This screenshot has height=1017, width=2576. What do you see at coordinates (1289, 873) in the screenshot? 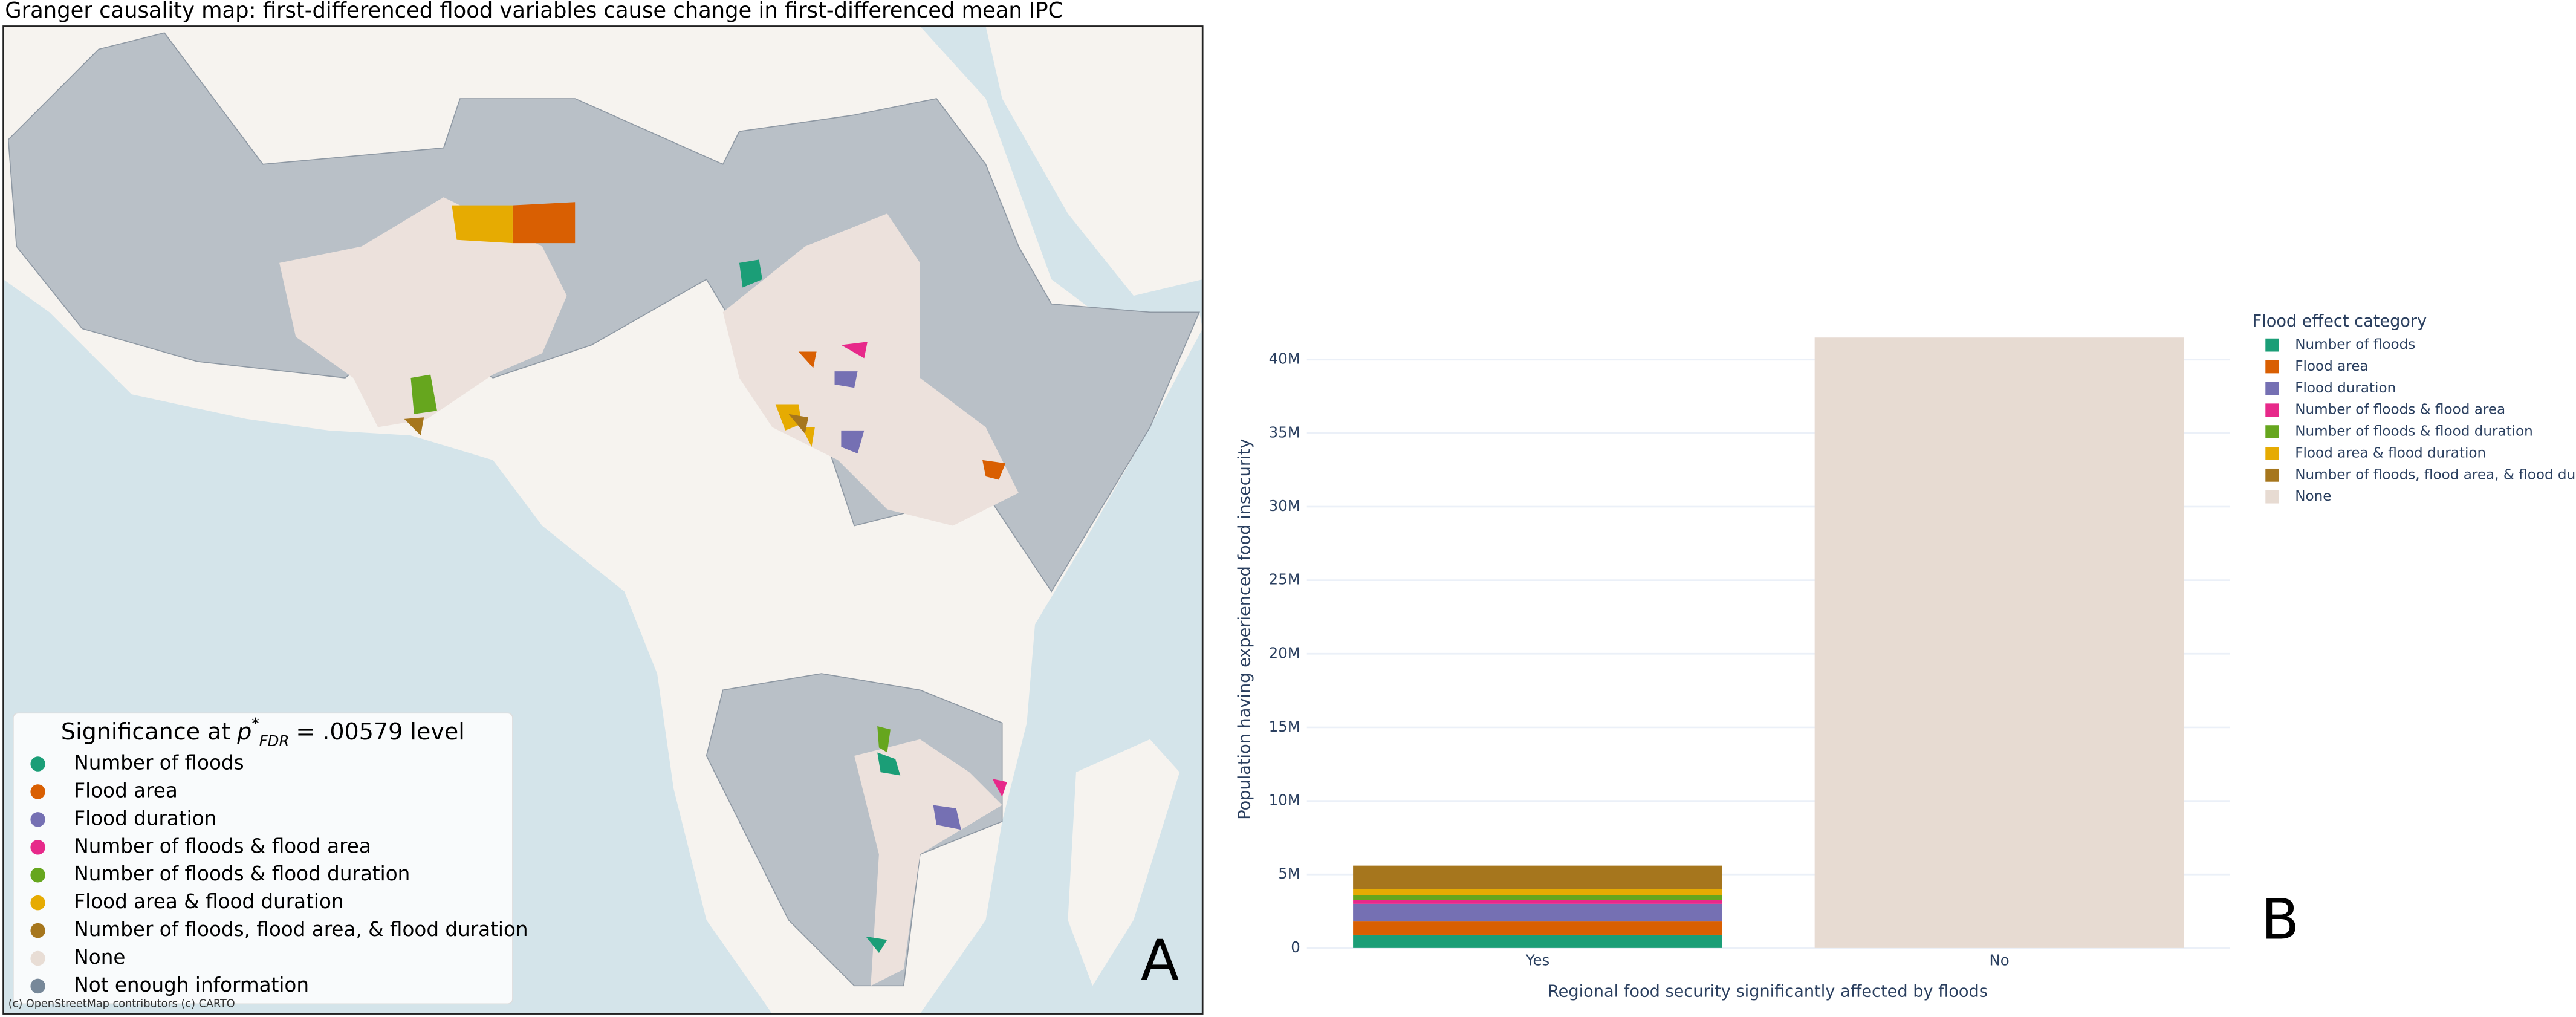
I see `y-tick-label: 5M` at bounding box center [1289, 873].